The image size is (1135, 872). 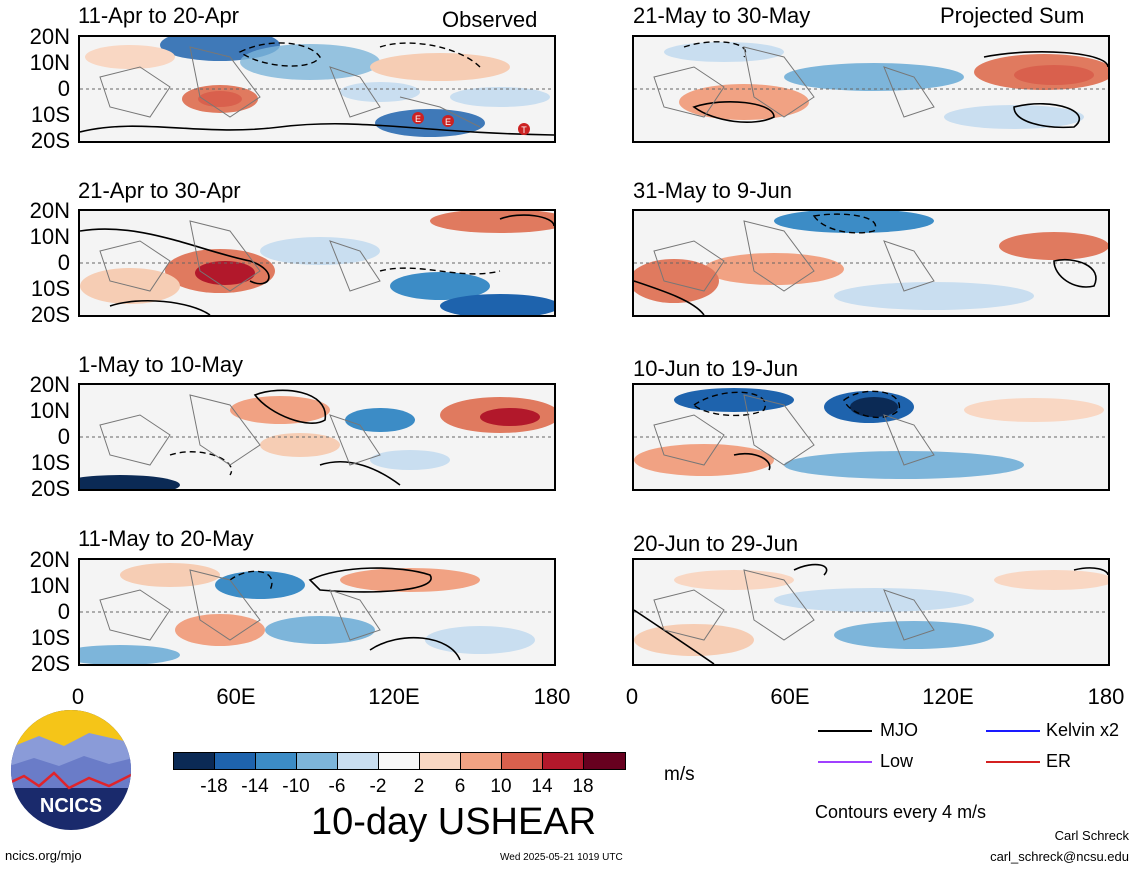 I want to click on legend-line-low, so click(x=845, y=762).